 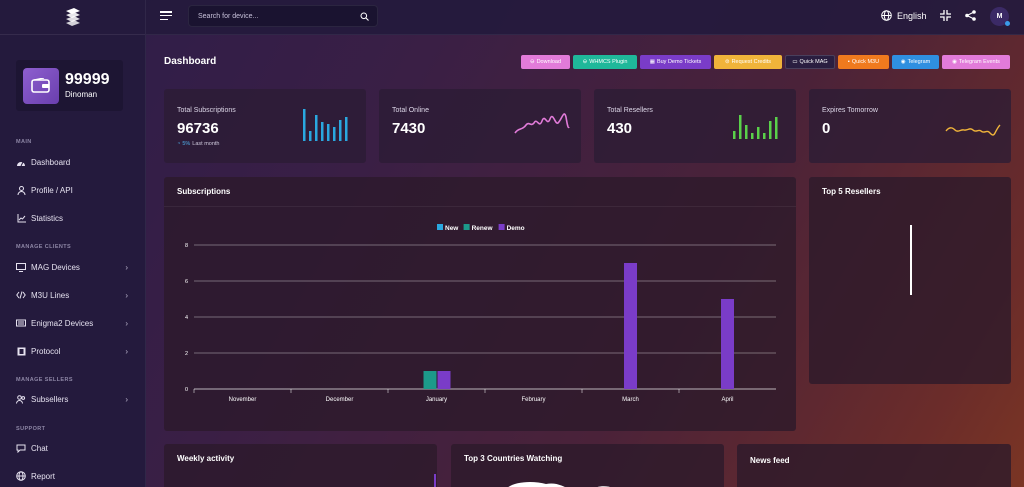 What do you see at coordinates (452, 228) in the screenshot?
I see `legend-label: New` at bounding box center [452, 228].